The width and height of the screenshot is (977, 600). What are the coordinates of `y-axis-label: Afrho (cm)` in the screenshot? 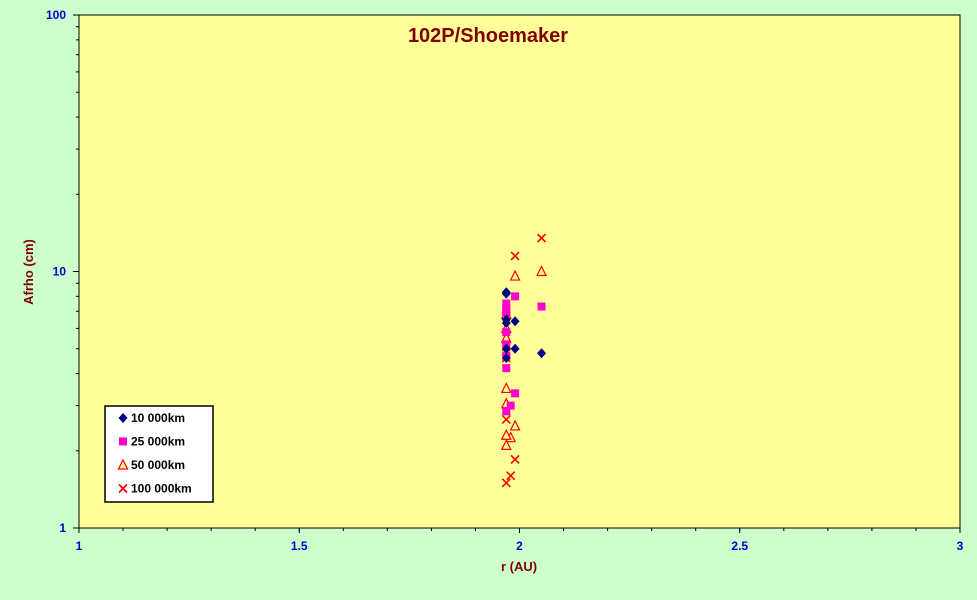 It's located at (28, 272).